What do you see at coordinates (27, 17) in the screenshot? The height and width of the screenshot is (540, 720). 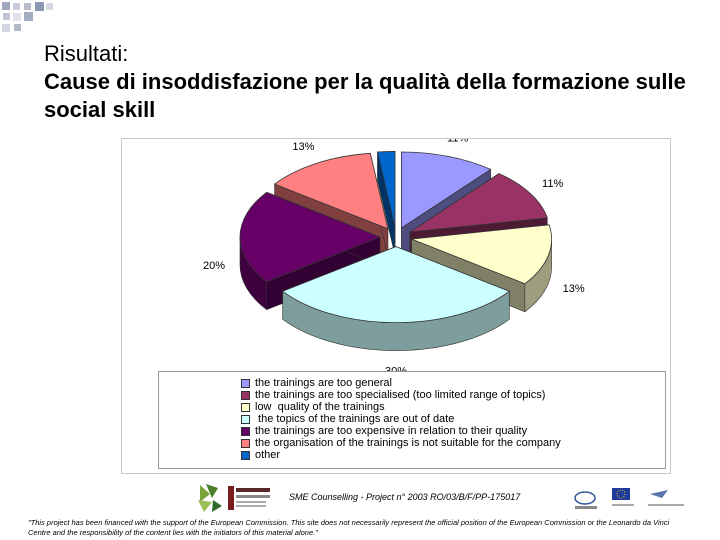 I see `corner-decoration` at bounding box center [27, 17].